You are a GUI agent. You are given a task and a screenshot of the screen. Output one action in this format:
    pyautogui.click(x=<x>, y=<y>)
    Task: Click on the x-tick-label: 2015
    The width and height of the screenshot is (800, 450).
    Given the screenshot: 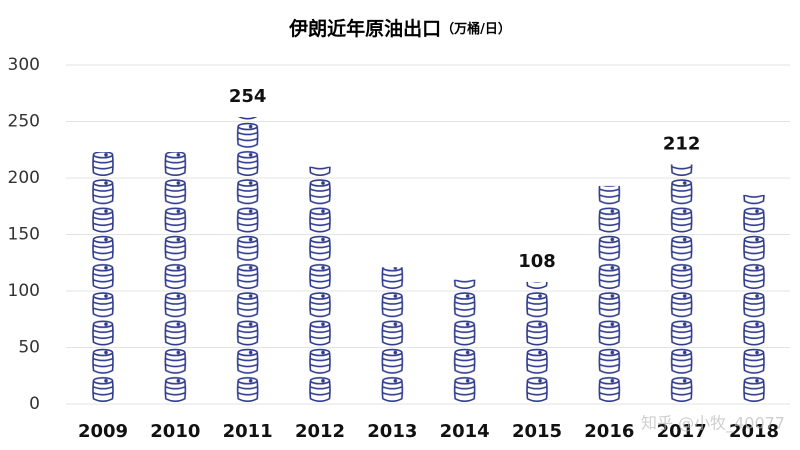 What is the action you would take?
    pyautogui.click(x=537, y=431)
    